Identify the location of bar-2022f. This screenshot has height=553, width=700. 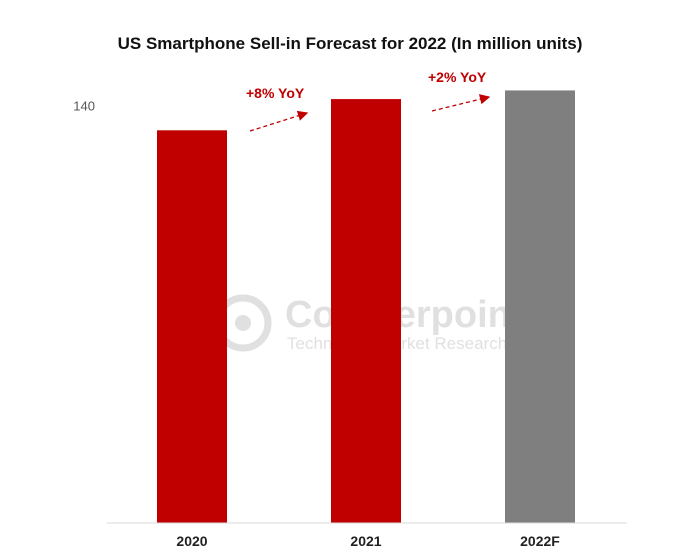
(540, 306).